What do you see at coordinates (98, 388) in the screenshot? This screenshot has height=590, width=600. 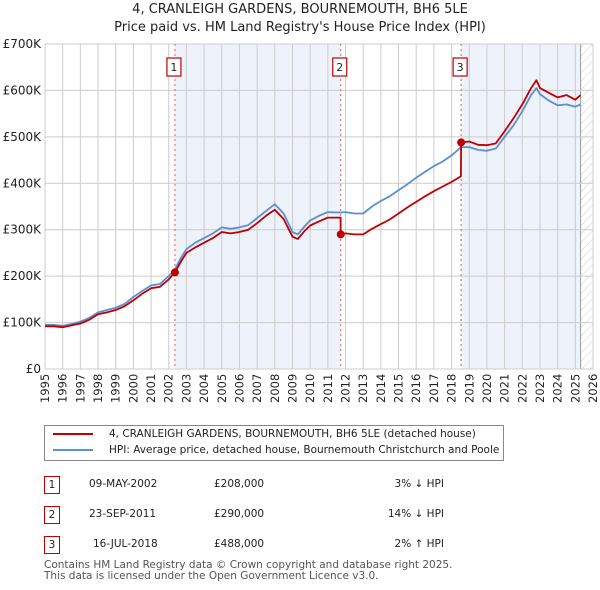 I see `x-tick-label: 1998` at bounding box center [98, 388].